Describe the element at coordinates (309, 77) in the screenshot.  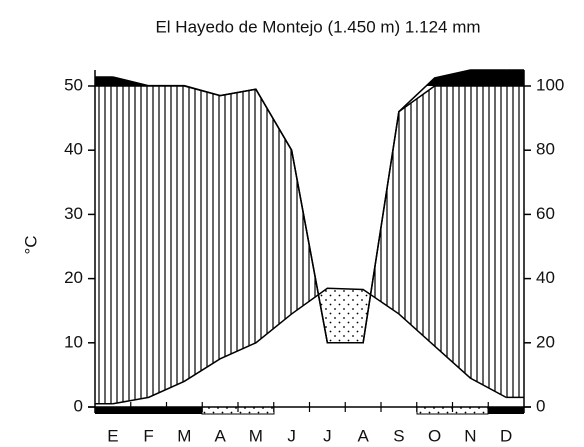
I see `excess-area` at that location.